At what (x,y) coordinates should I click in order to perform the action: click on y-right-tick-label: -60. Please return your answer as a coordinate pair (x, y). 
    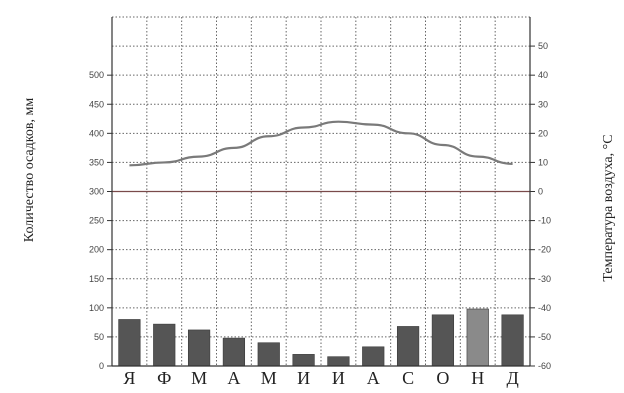
    Looking at the image, I should click on (544, 366).